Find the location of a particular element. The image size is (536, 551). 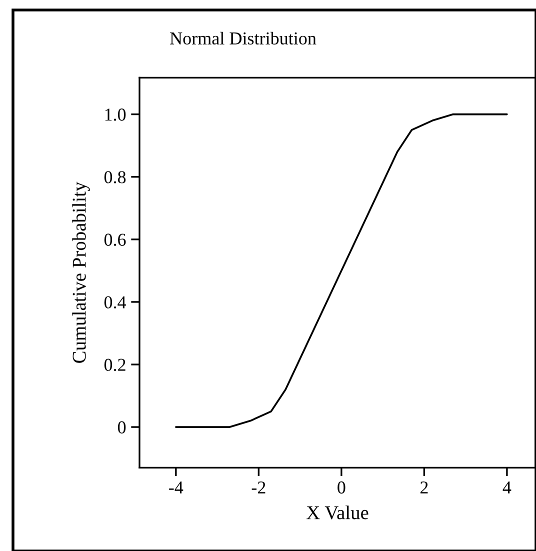

y-axis-title: Cumulative Probability is located at coordinates (81, 272).